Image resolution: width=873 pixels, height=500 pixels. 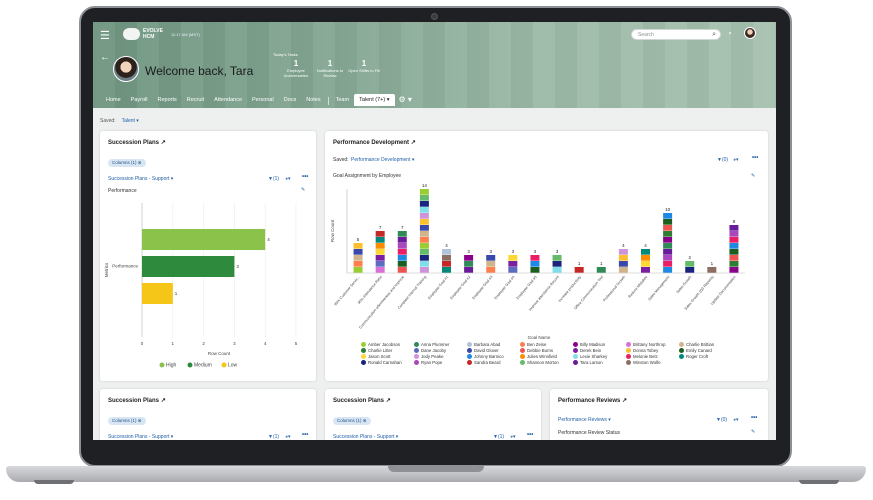 What do you see at coordinates (601, 263) in the screenshot?
I see `bar-total-label: 1` at bounding box center [601, 263].